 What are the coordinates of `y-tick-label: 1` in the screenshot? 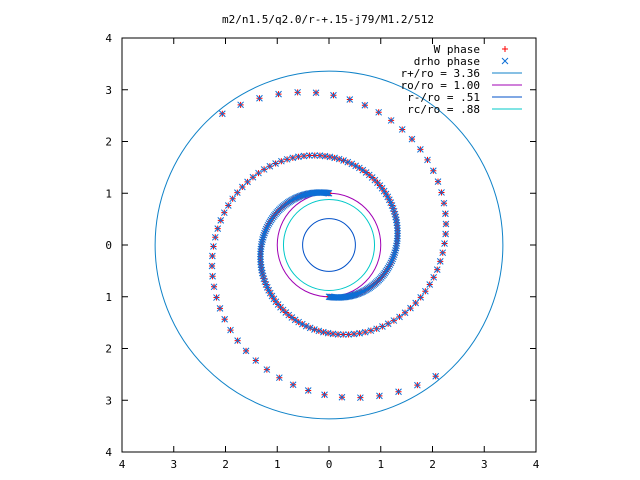 It's located at (108, 297).